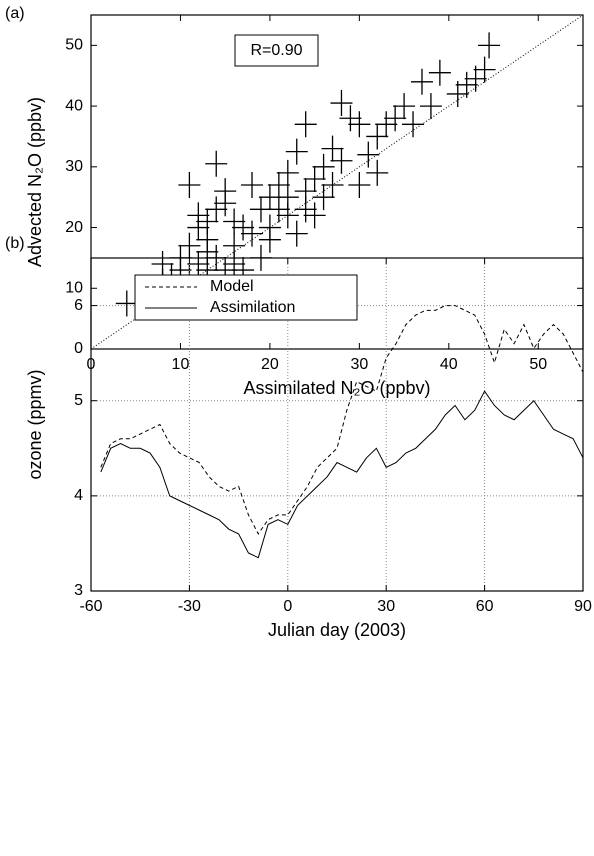 The height and width of the screenshot is (856, 594). I want to click on x-axis-label: Julian day (2003), so click(337, 630).